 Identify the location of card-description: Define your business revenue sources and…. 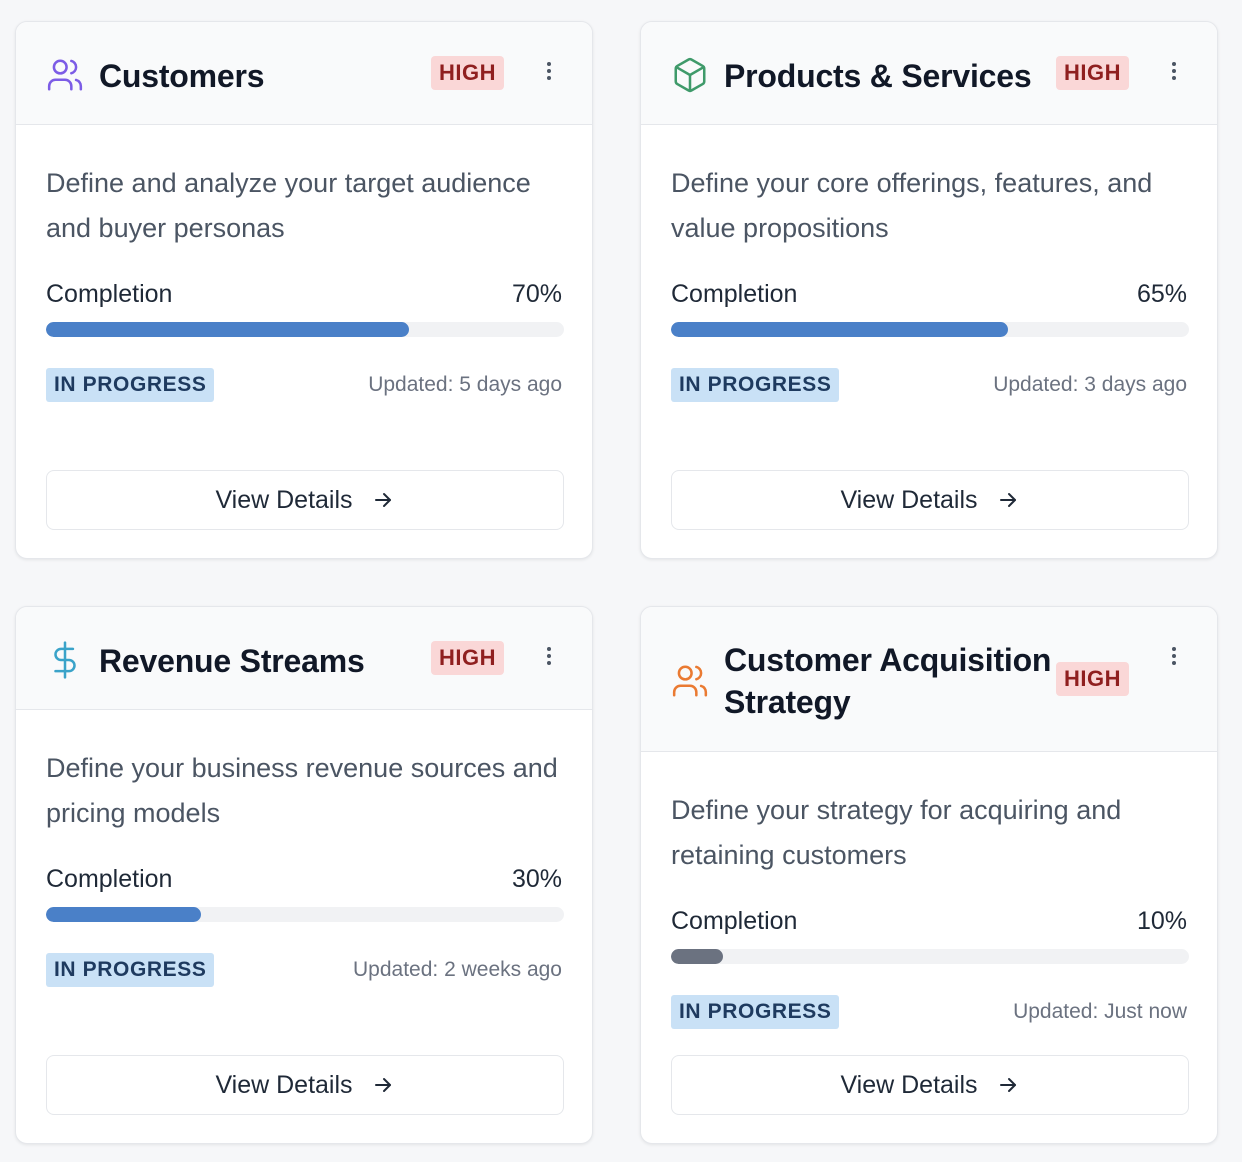
(302, 790).